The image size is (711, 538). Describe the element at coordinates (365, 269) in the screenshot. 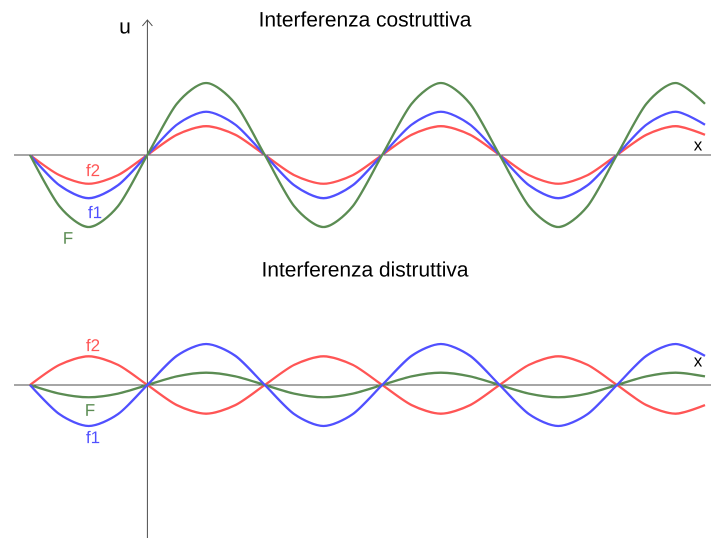

I see `chart-title: Interferenza distruttiva` at that location.